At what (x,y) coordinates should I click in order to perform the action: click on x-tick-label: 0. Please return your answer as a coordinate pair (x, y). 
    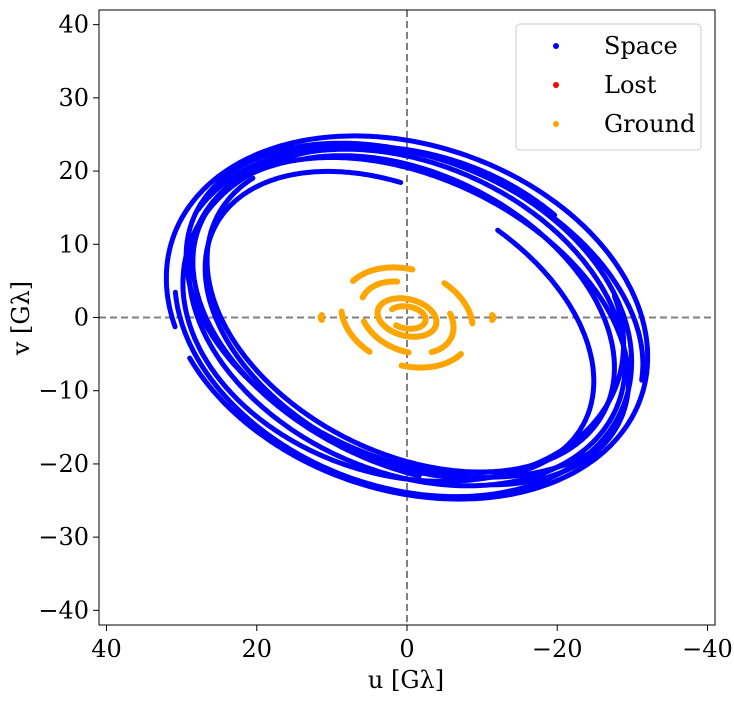
    Looking at the image, I should click on (406, 649).